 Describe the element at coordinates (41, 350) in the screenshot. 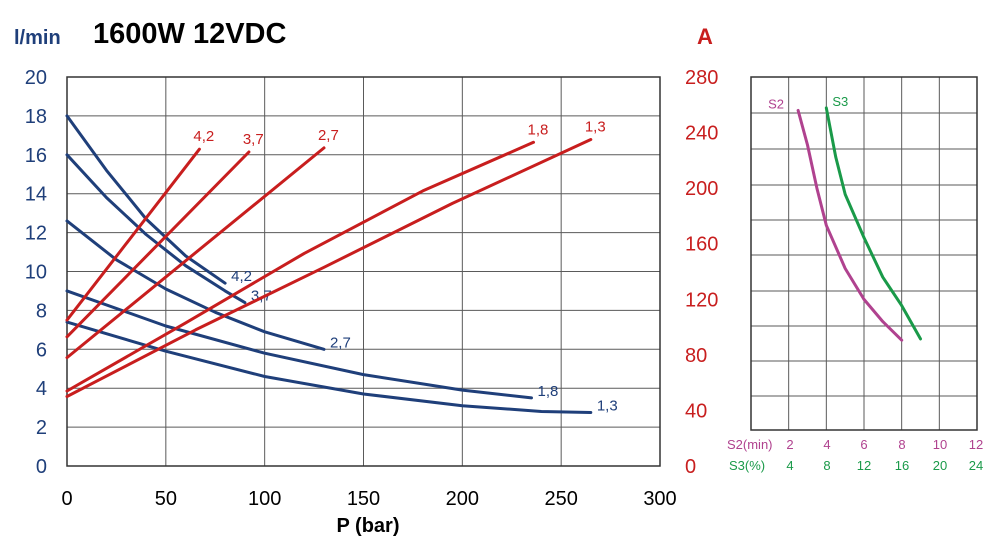

I see `flow-axis-tick-label: 6` at that location.